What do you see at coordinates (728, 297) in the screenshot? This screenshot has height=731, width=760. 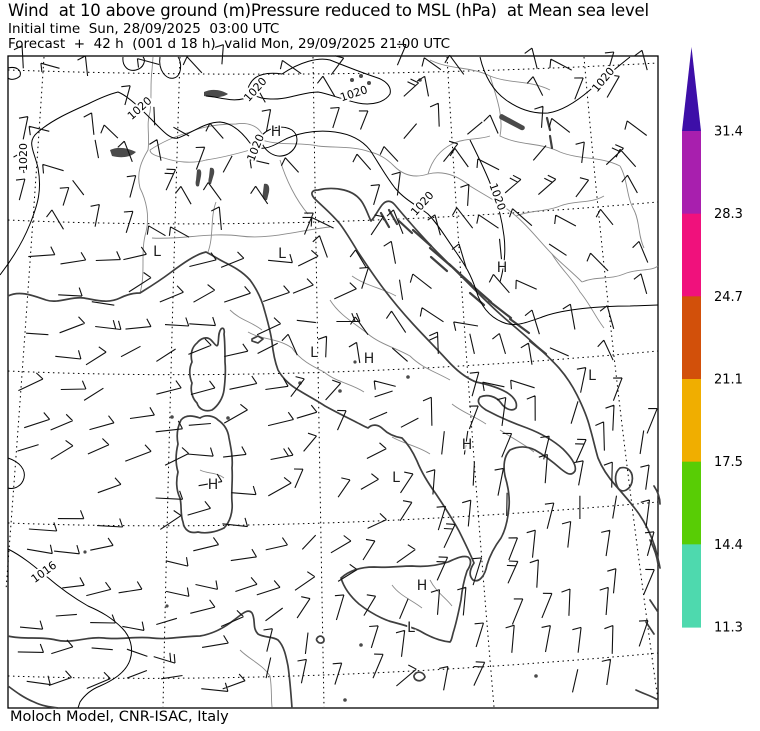 I see `colorbar-tick-label: 24.7` at bounding box center [728, 297].